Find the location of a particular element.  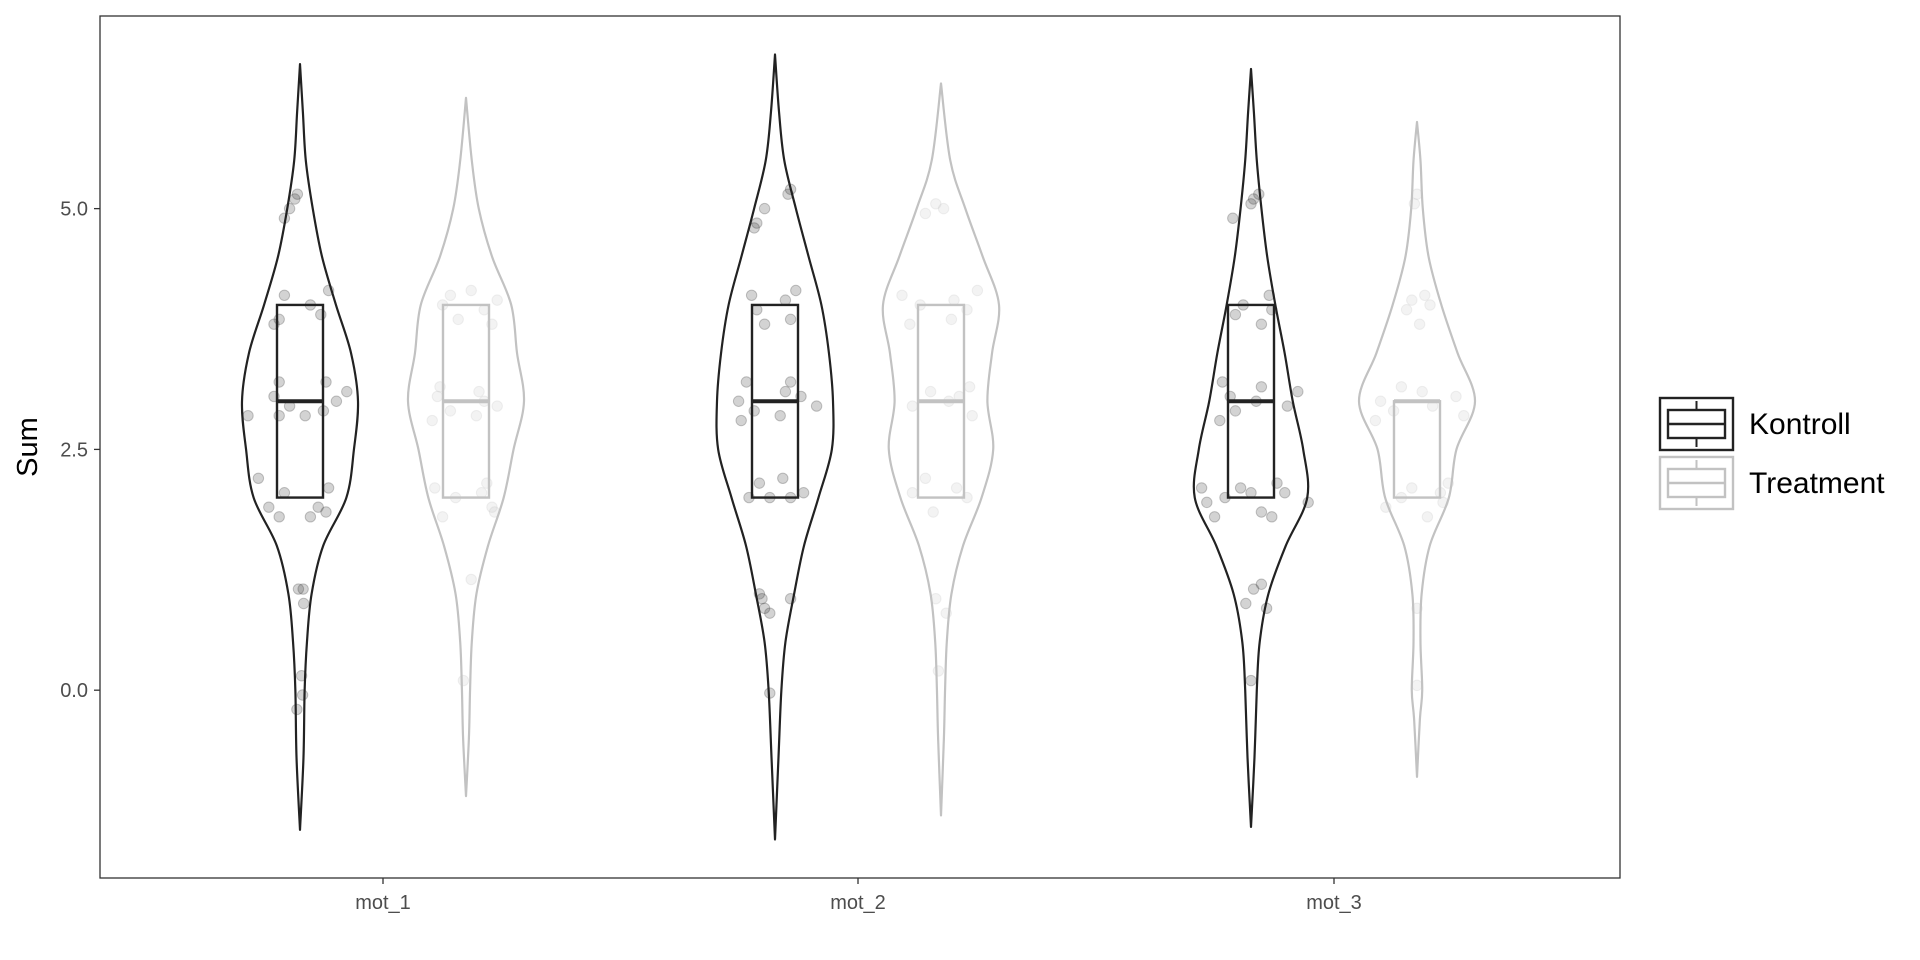

legend-label-treatment: Treatment is located at coordinates (1817, 483).